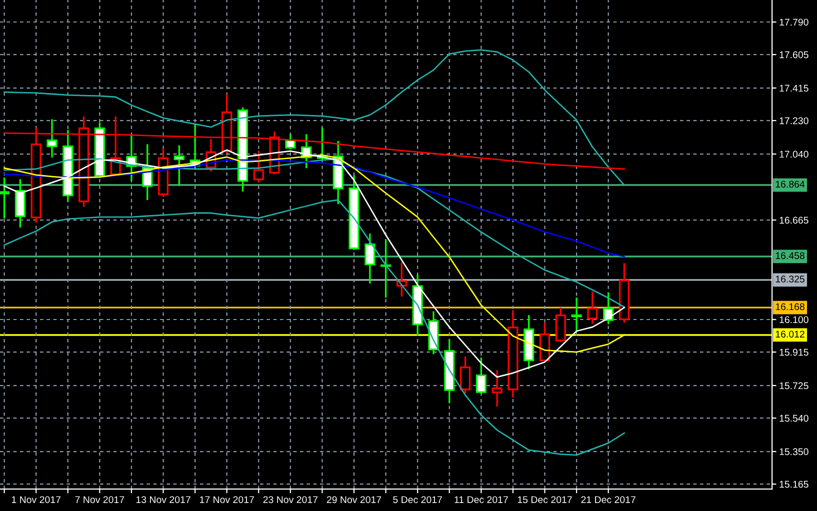  What do you see at coordinates (794, 320) in the screenshot?
I see `y-tick-label: 16.100` at bounding box center [794, 320].